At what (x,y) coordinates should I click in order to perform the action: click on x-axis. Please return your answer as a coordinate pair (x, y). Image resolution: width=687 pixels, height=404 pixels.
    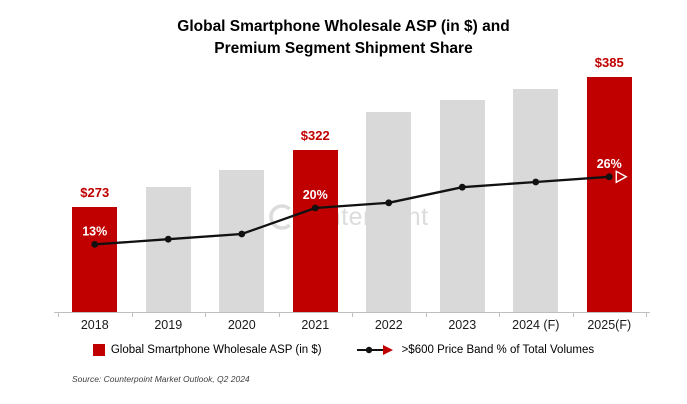
    Looking at the image, I should click on (352, 314).